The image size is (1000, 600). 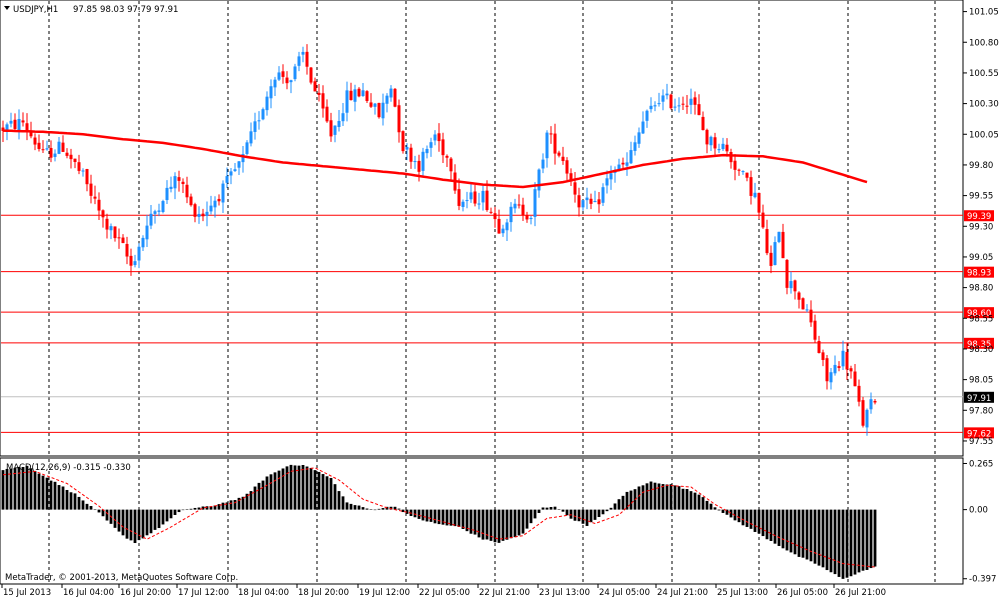 I want to click on chart-dropdown-icon, so click(x=7, y=8).